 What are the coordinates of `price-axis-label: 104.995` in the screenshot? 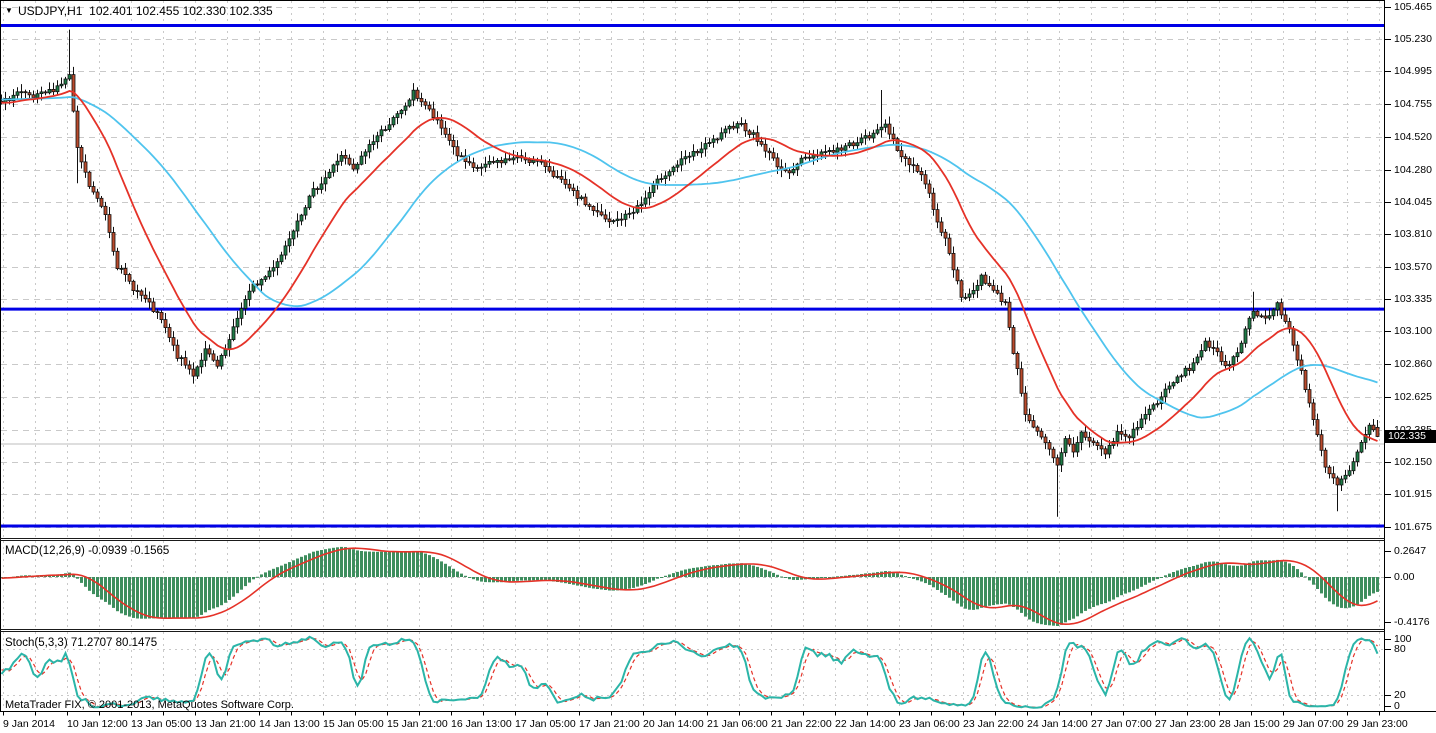 It's located at (1413, 71).